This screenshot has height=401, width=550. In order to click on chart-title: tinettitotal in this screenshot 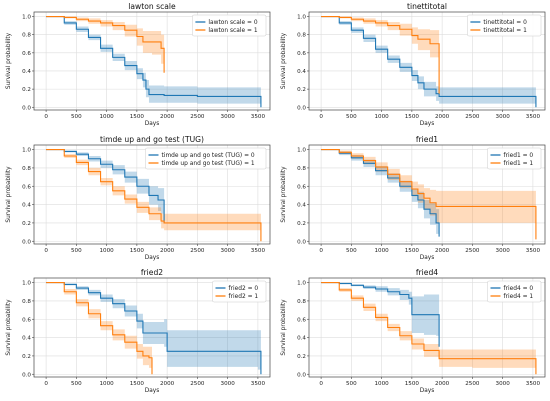, I will do `click(427, 6)`.